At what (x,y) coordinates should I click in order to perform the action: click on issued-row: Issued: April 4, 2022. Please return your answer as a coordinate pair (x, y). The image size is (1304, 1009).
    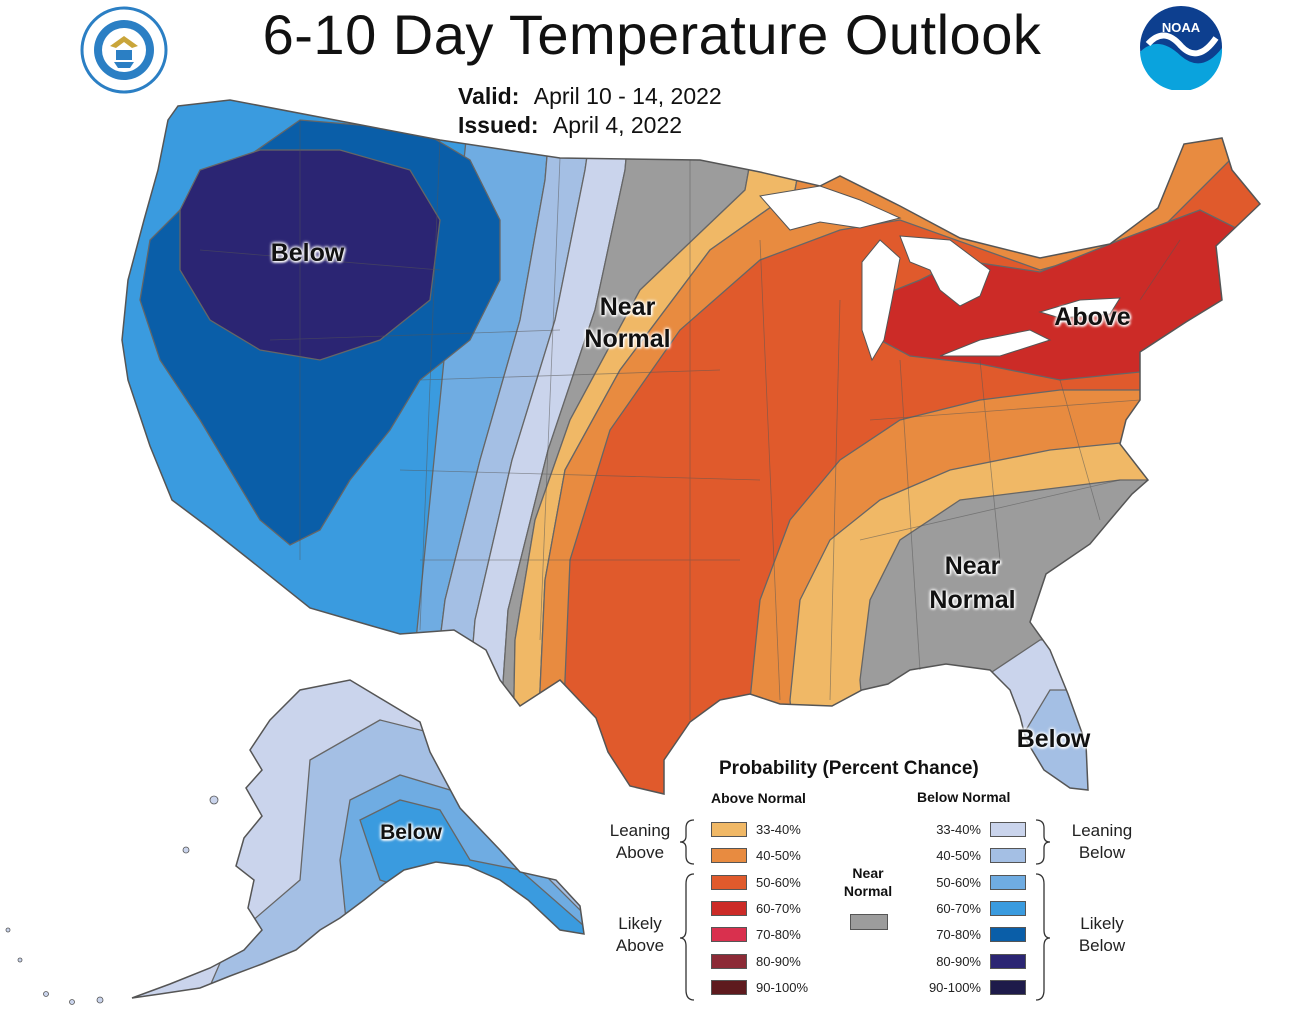
    Looking at the image, I should click on (570, 125).